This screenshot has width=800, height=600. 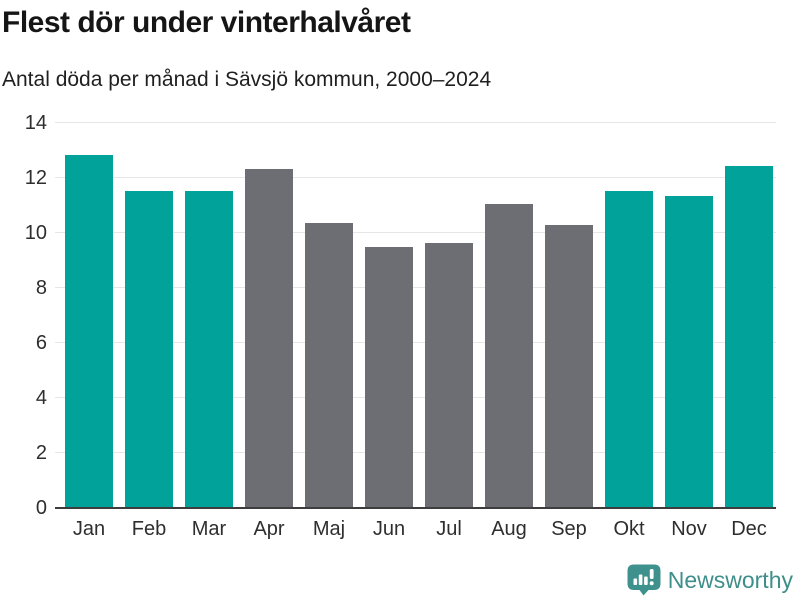 What do you see at coordinates (449, 529) in the screenshot?
I see `x-tick-label-jul: Jul` at bounding box center [449, 529].